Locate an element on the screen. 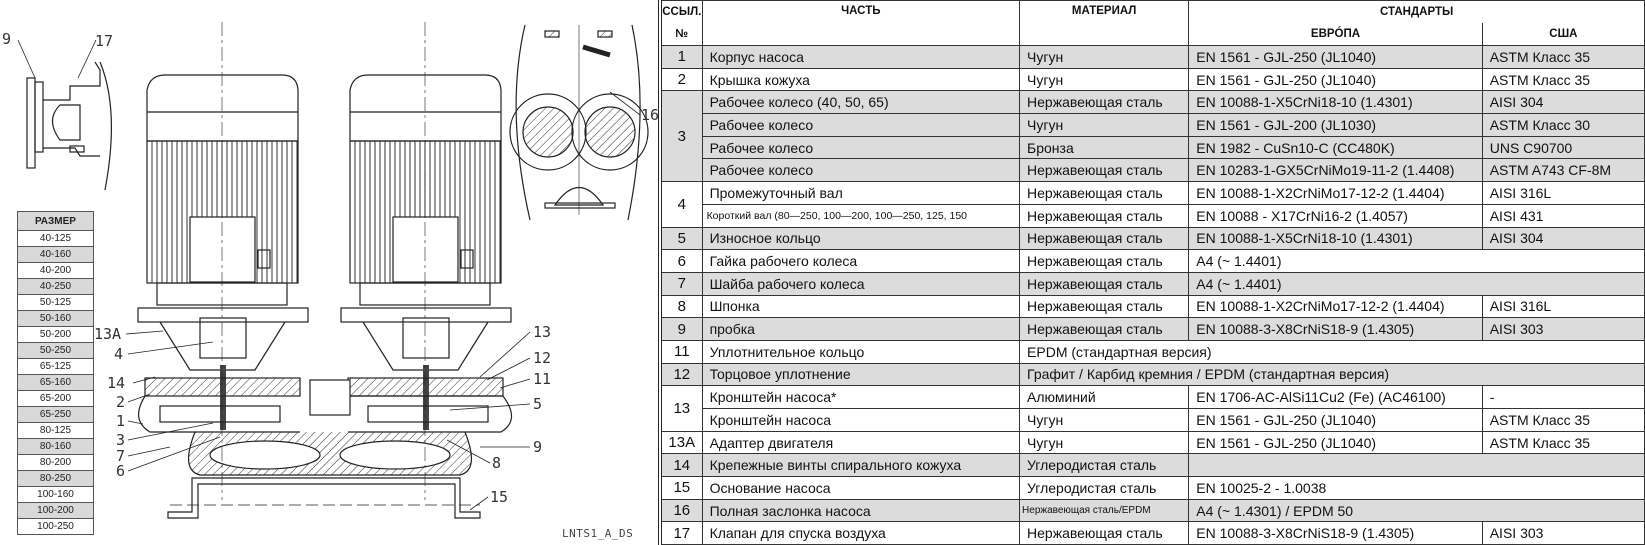 The width and height of the screenshot is (1645, 545). ref-number-cell: 6 is located at coordinates (681, 261).